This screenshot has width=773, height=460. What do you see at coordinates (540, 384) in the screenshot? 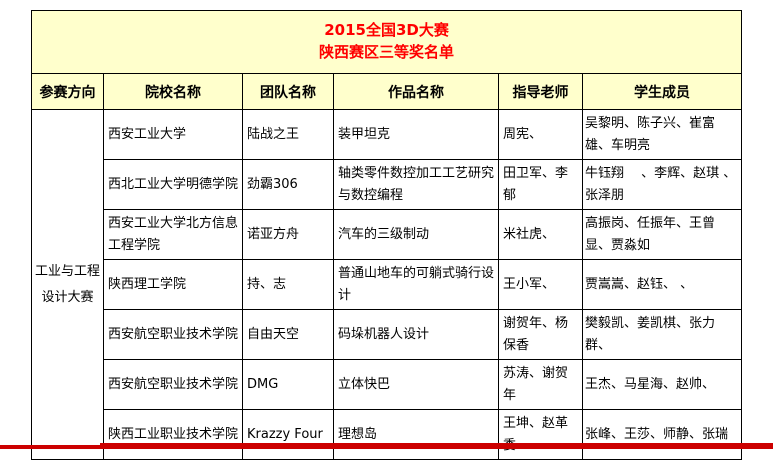
I see `cell-teacher: 苏涛、谢贺年` at bounding box center [540, 384].